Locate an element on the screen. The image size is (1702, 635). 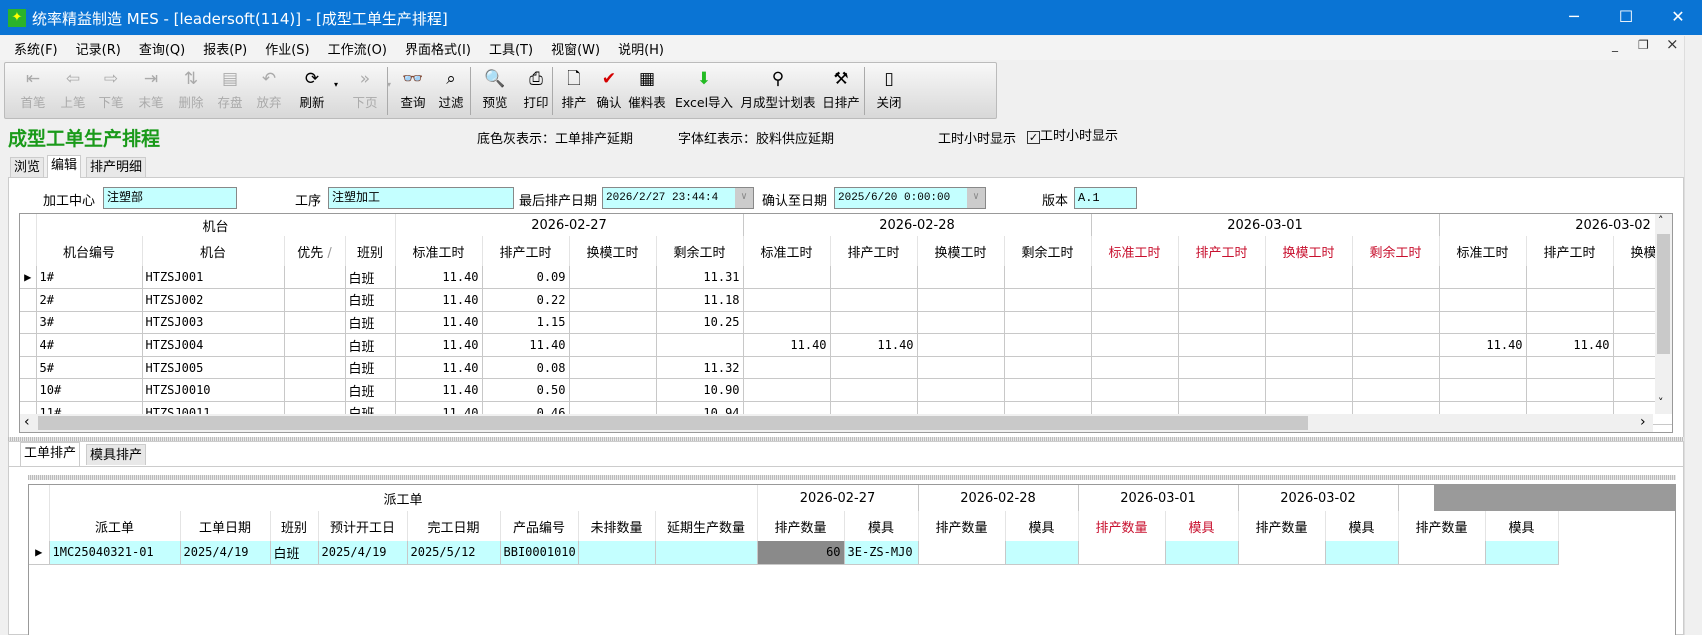
cell-machine: HTZSJ003 is located at coordinates (213, 323).